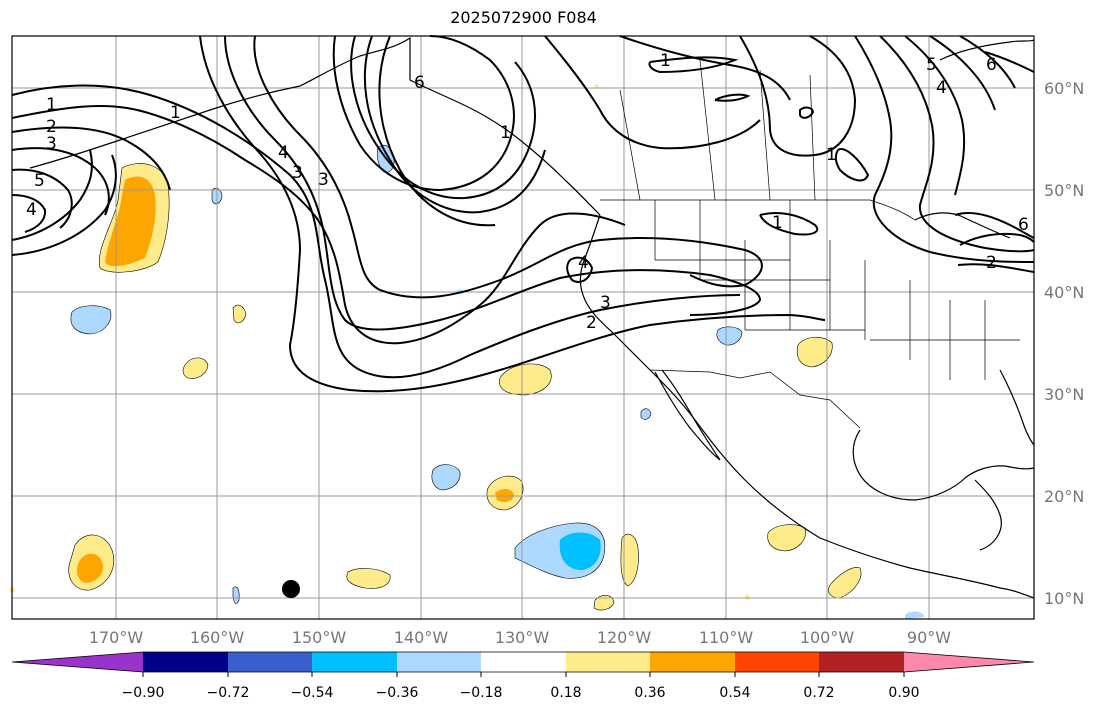 This screenshot has height=712, width=1105. I want to click on location-marker, so click(291, 589).